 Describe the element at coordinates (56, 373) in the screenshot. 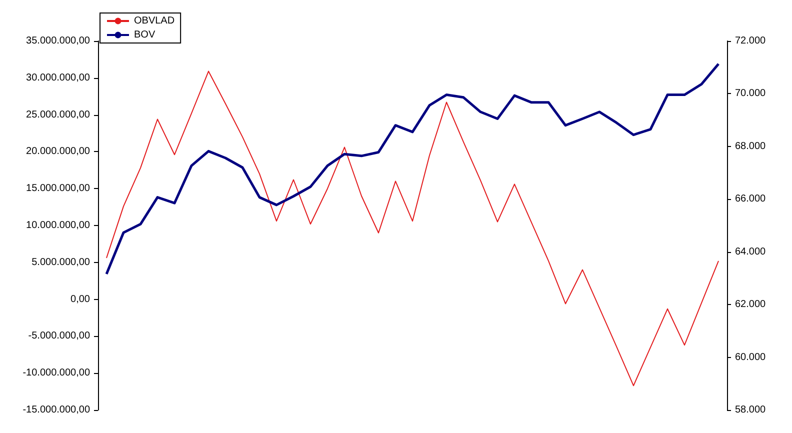

I see `y-tick-label: -10.000.000,00` at that location.